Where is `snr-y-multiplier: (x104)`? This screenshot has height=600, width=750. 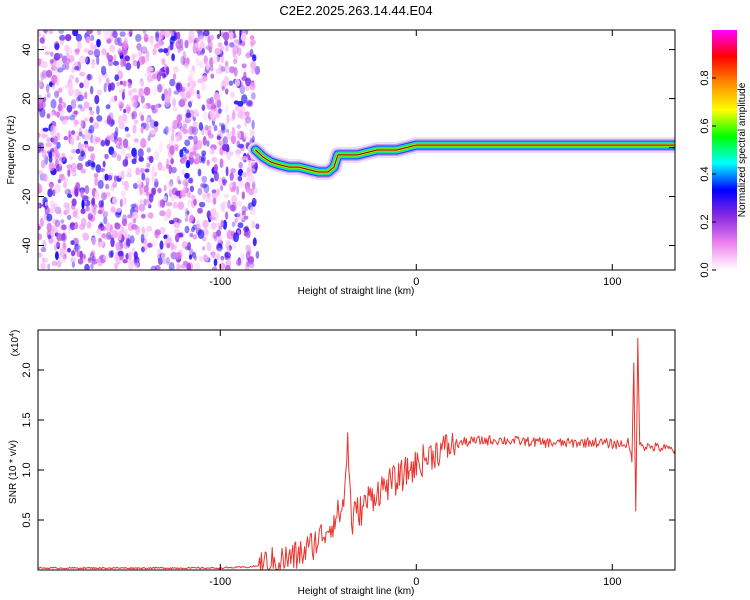 snr-y-multiplier: (x104) is located at coordinates (15, 343).